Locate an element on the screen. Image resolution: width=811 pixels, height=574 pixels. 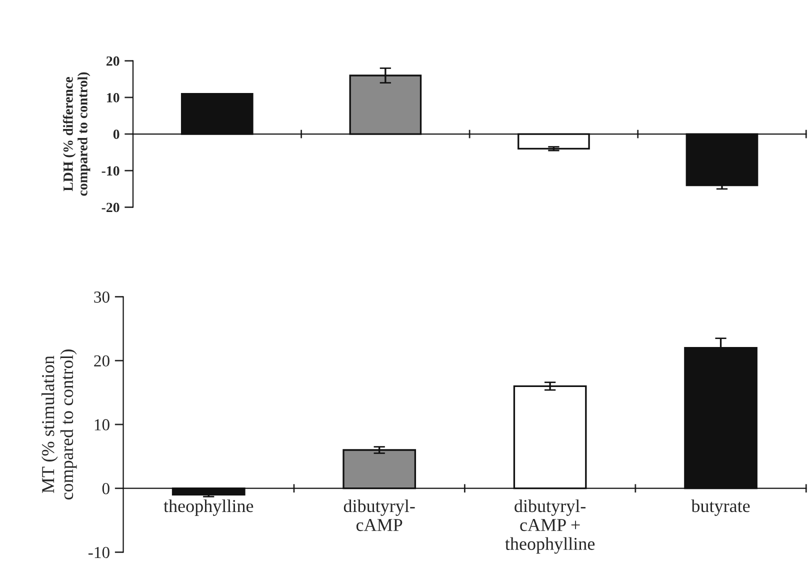
y-tick-label: 30 is located at coordinates (102, 297).